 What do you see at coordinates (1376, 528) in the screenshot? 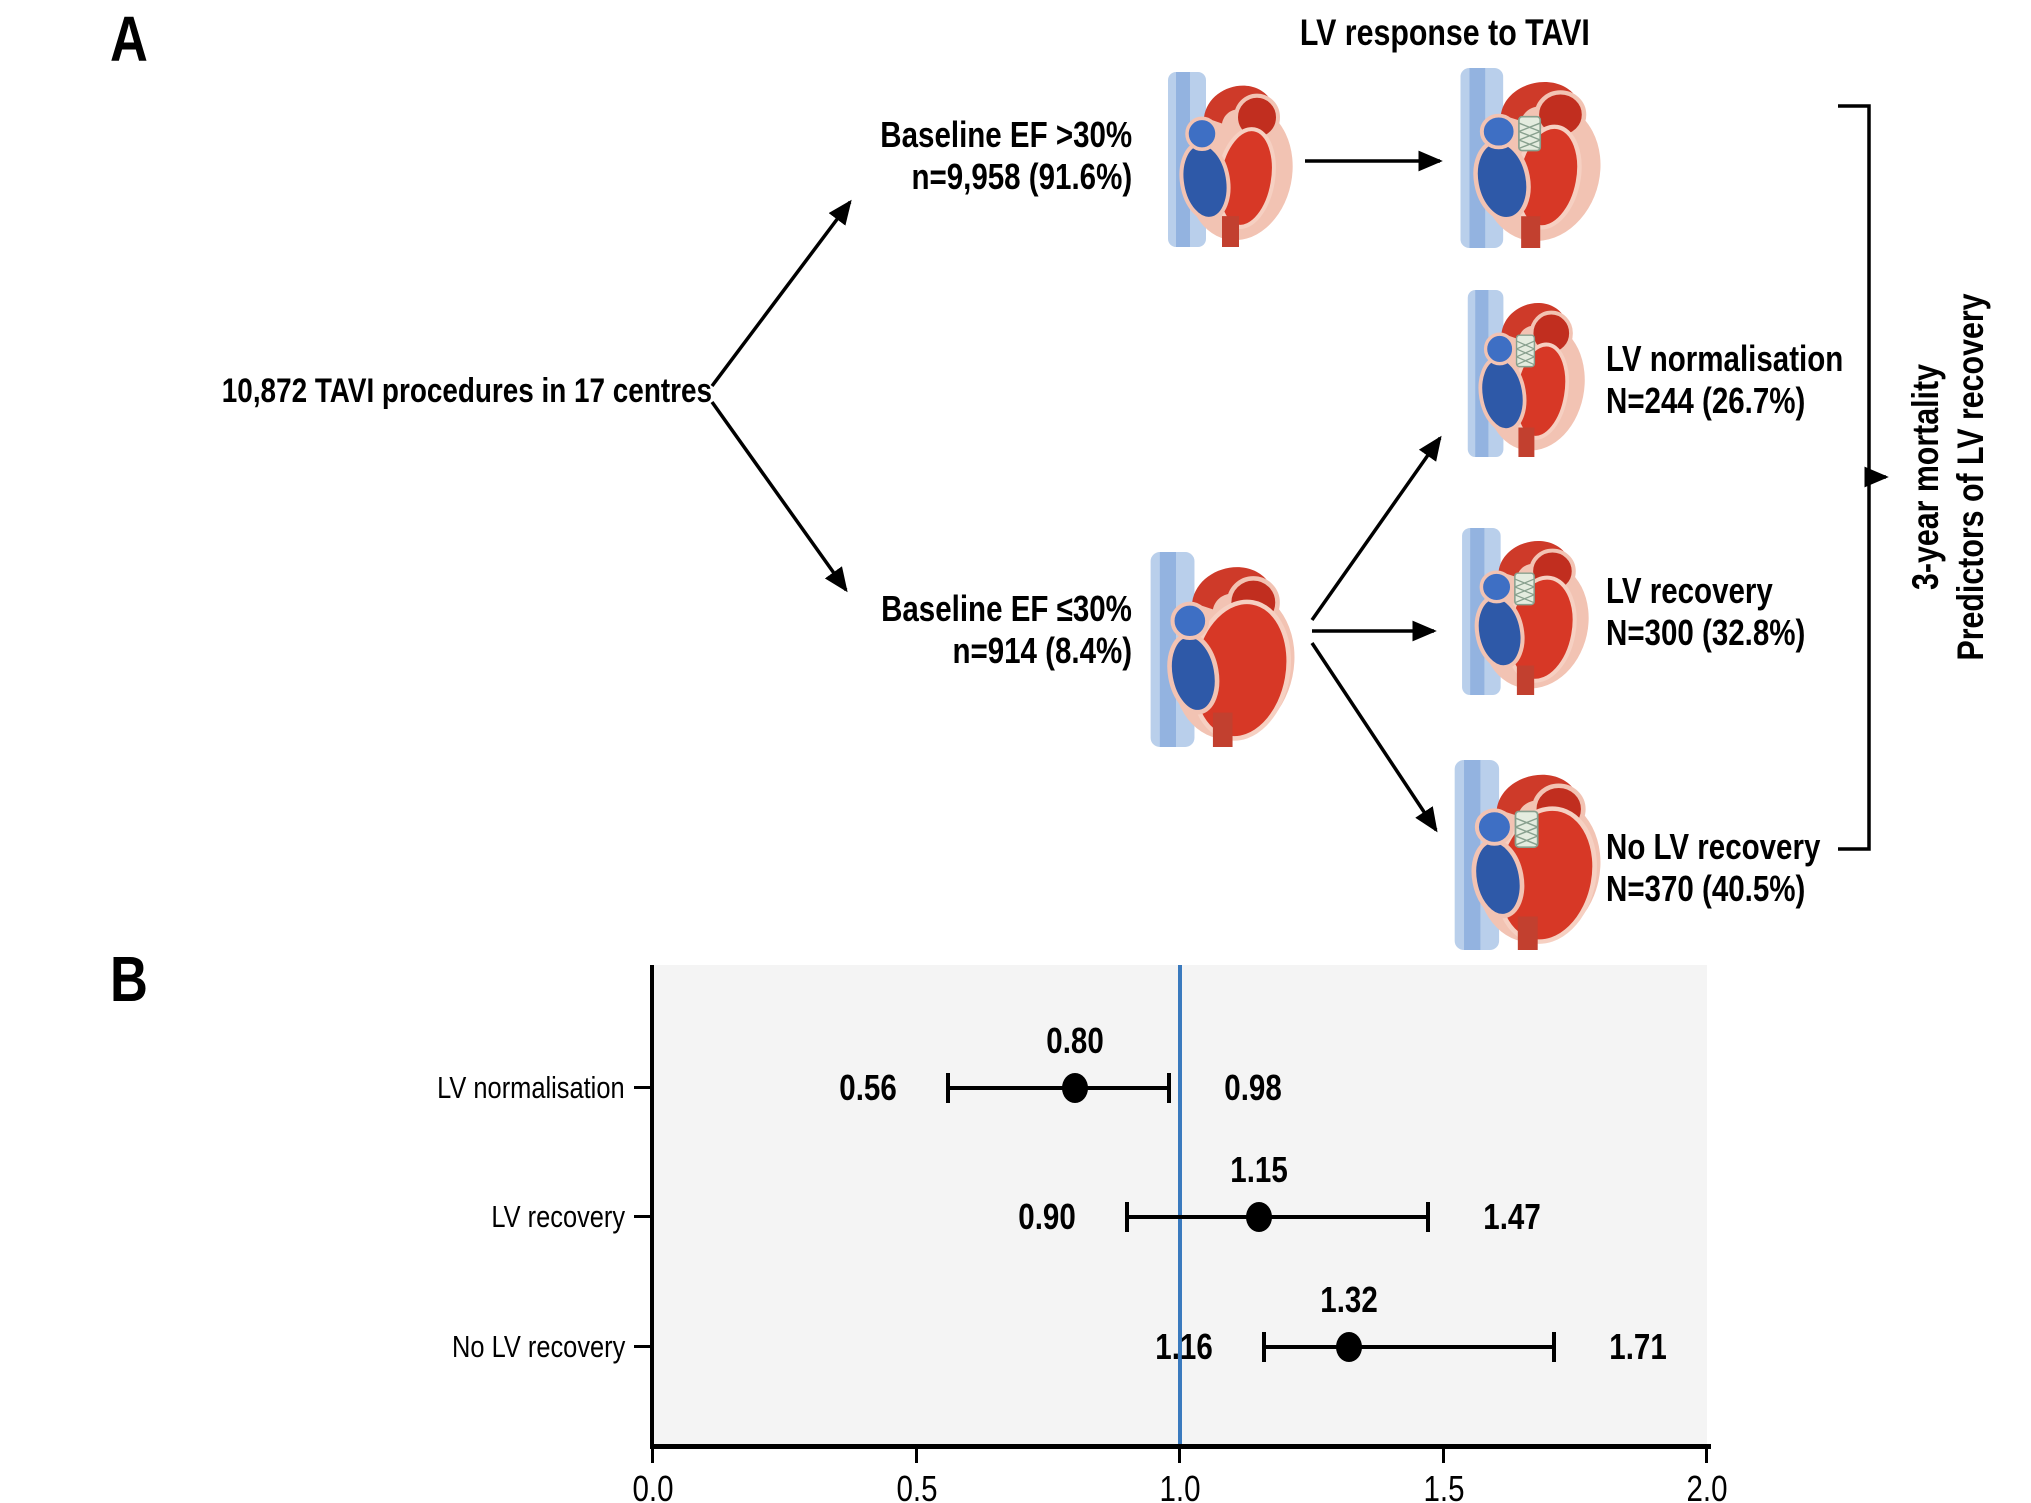
I see `arrow-to-lv-normalisation` at bounding box center [1376, 528].